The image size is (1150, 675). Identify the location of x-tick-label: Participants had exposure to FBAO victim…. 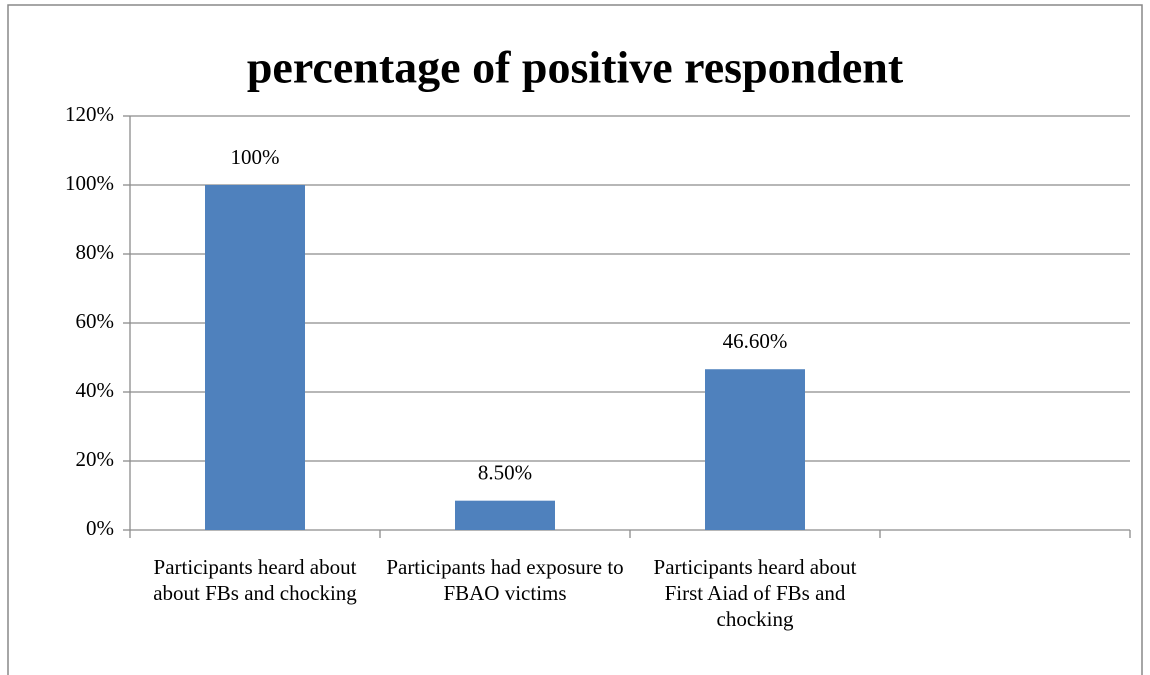
(505, 580).